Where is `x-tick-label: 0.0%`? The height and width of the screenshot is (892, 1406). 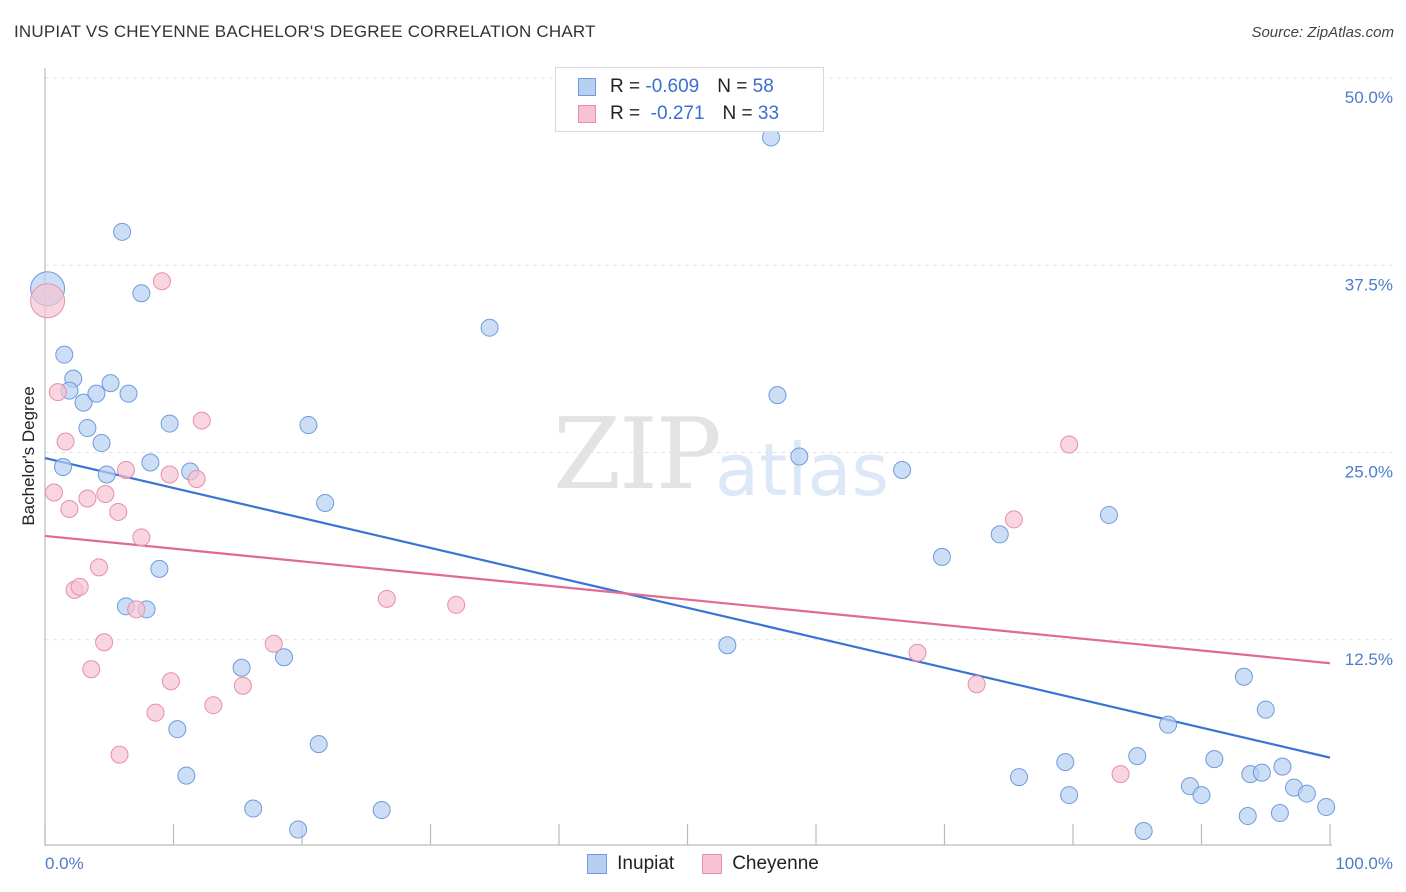
x-tick-label: 0.0% is located at coordinates (64, 863).